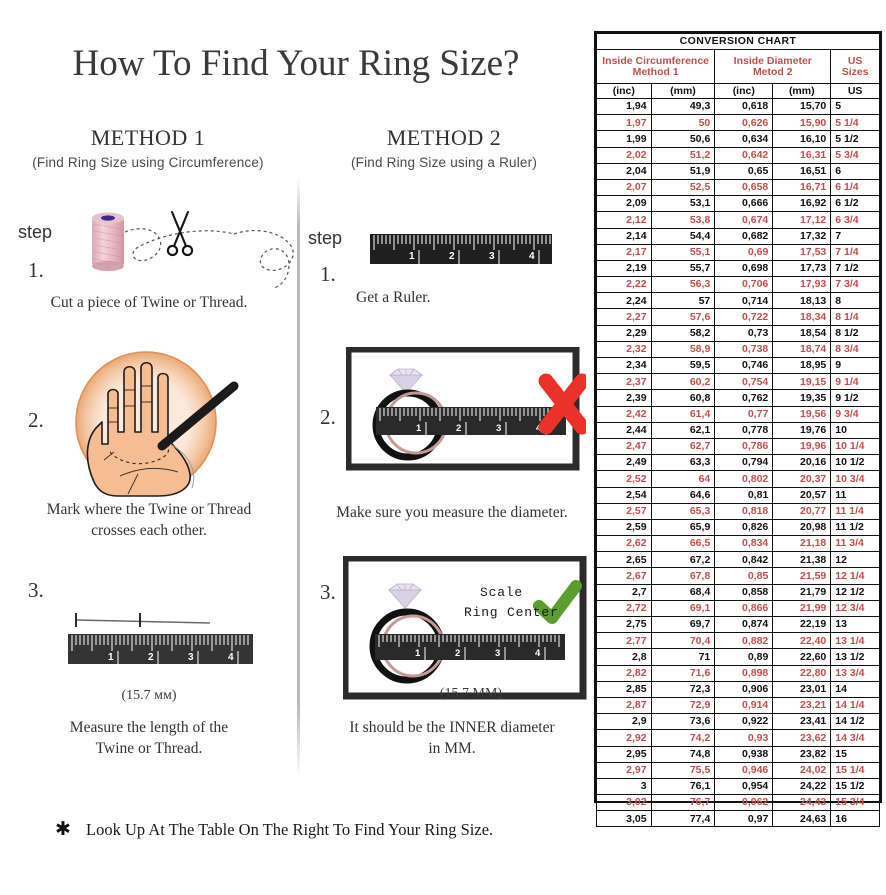  What do you see at coordinates (738, 722) in the screenshot?
I see `table-row: 2,9 73,6 0,922 23,41 14 1/2` at bounding box center [738, 722].